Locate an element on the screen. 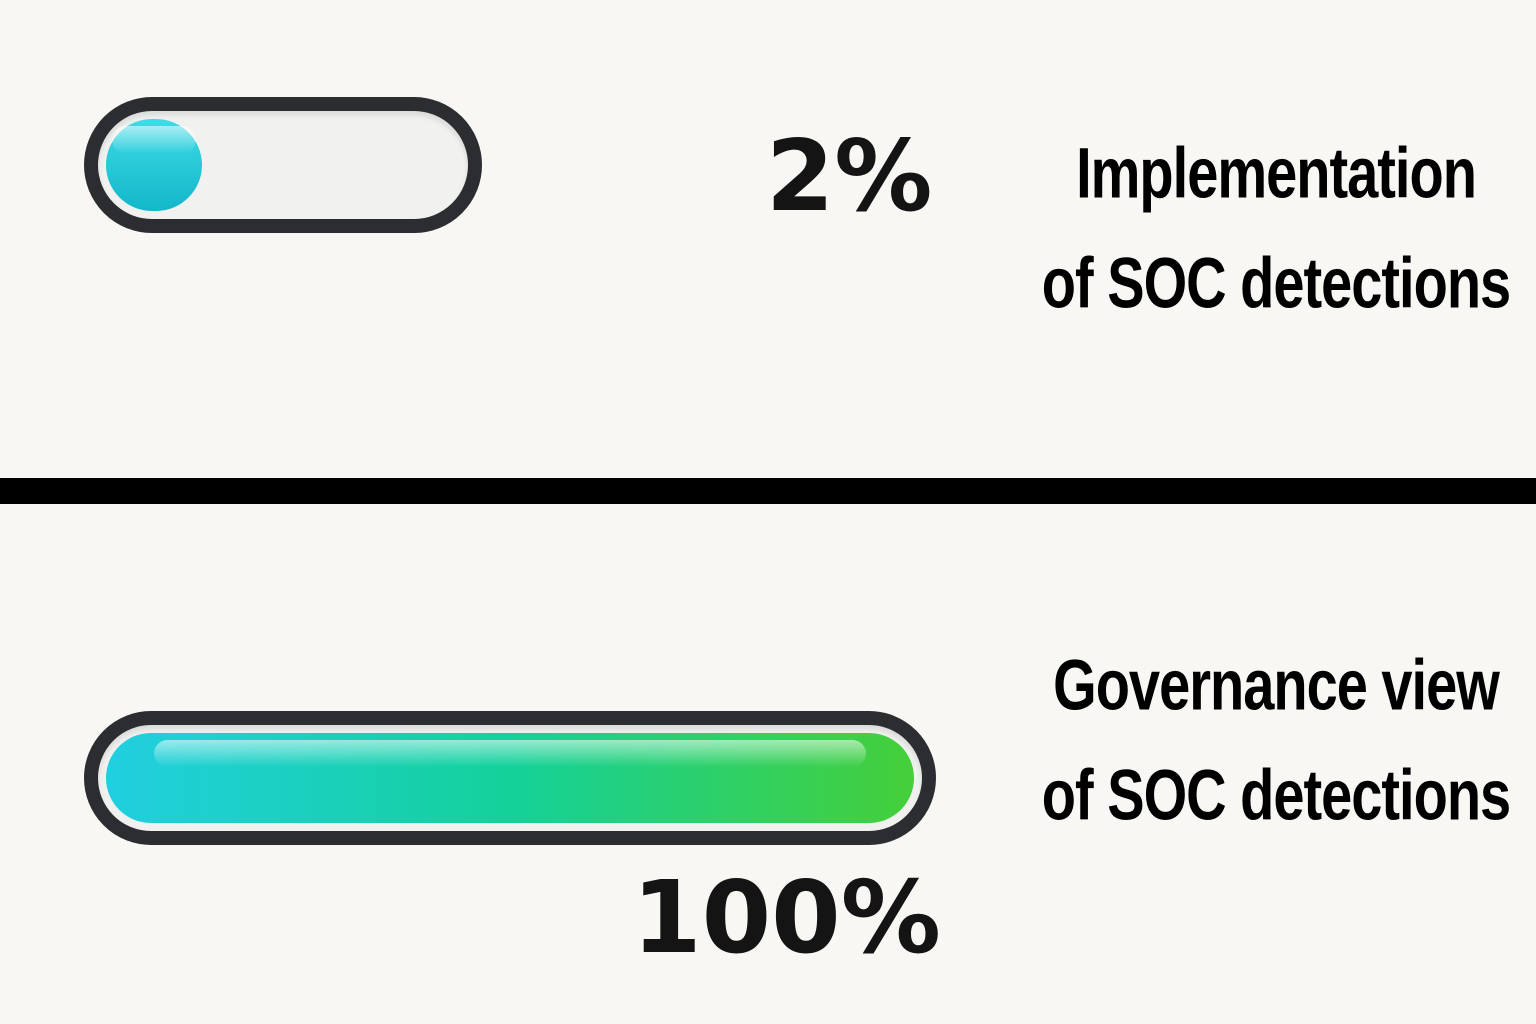 This screenshot has height=1024, width=1536. governance-percent-label: 100% is located at coordinates (786, 917).